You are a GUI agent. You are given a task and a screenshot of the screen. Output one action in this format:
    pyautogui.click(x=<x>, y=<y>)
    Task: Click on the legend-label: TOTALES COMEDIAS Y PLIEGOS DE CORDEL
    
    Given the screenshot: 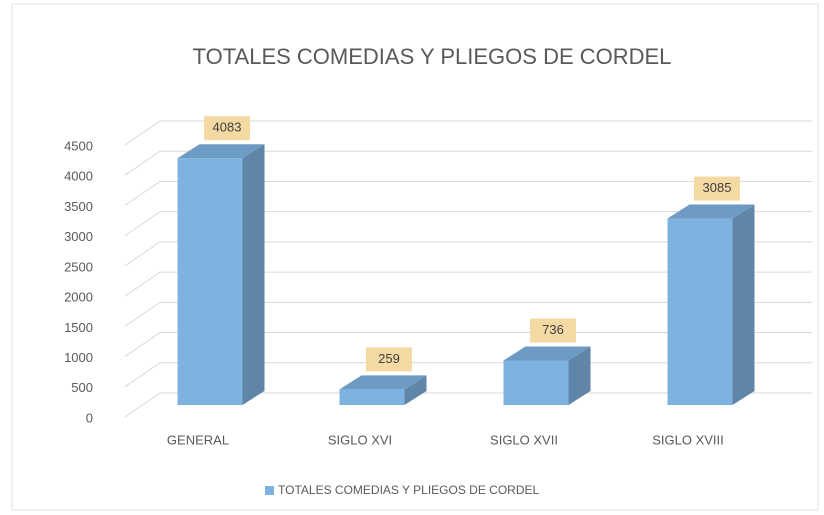 What is the action you would take?
    pyautogui.click(x=409, y=490)
    